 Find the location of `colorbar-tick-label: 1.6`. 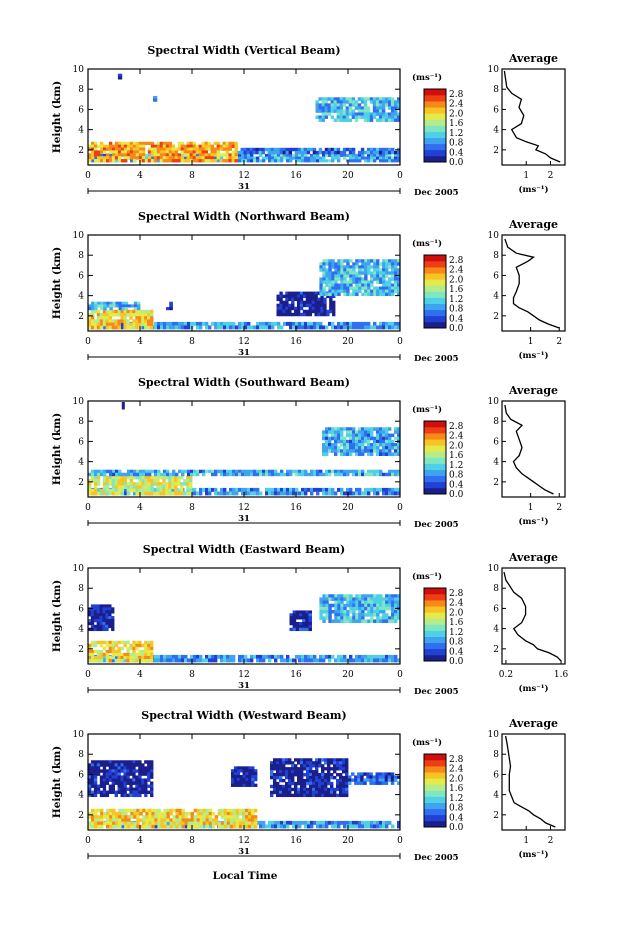

colorbar-tick-label: 1.6 is located at coordinates (456, 789).